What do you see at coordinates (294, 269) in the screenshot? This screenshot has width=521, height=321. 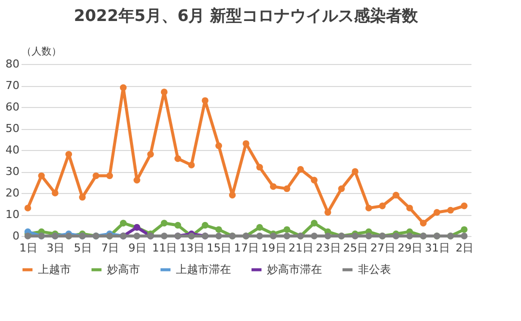 I see `legend-label: 妙高市滞在` at bounding box center [294, 269].